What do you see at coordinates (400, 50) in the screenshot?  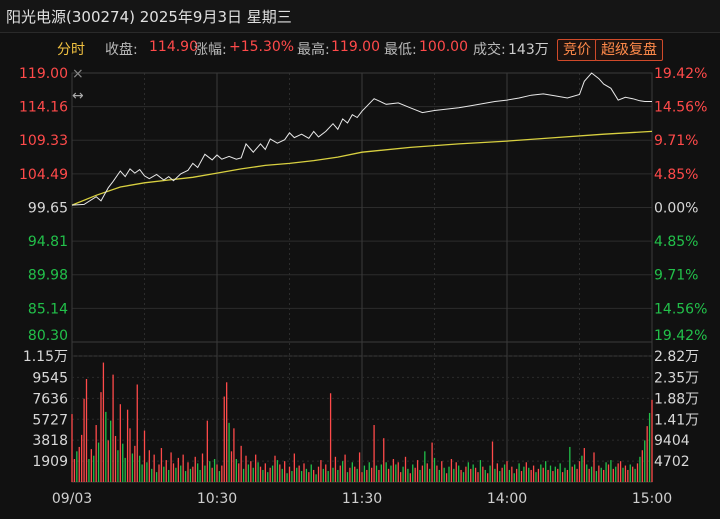 I see `low-label: 最低:` at bounding box center [400, 50].